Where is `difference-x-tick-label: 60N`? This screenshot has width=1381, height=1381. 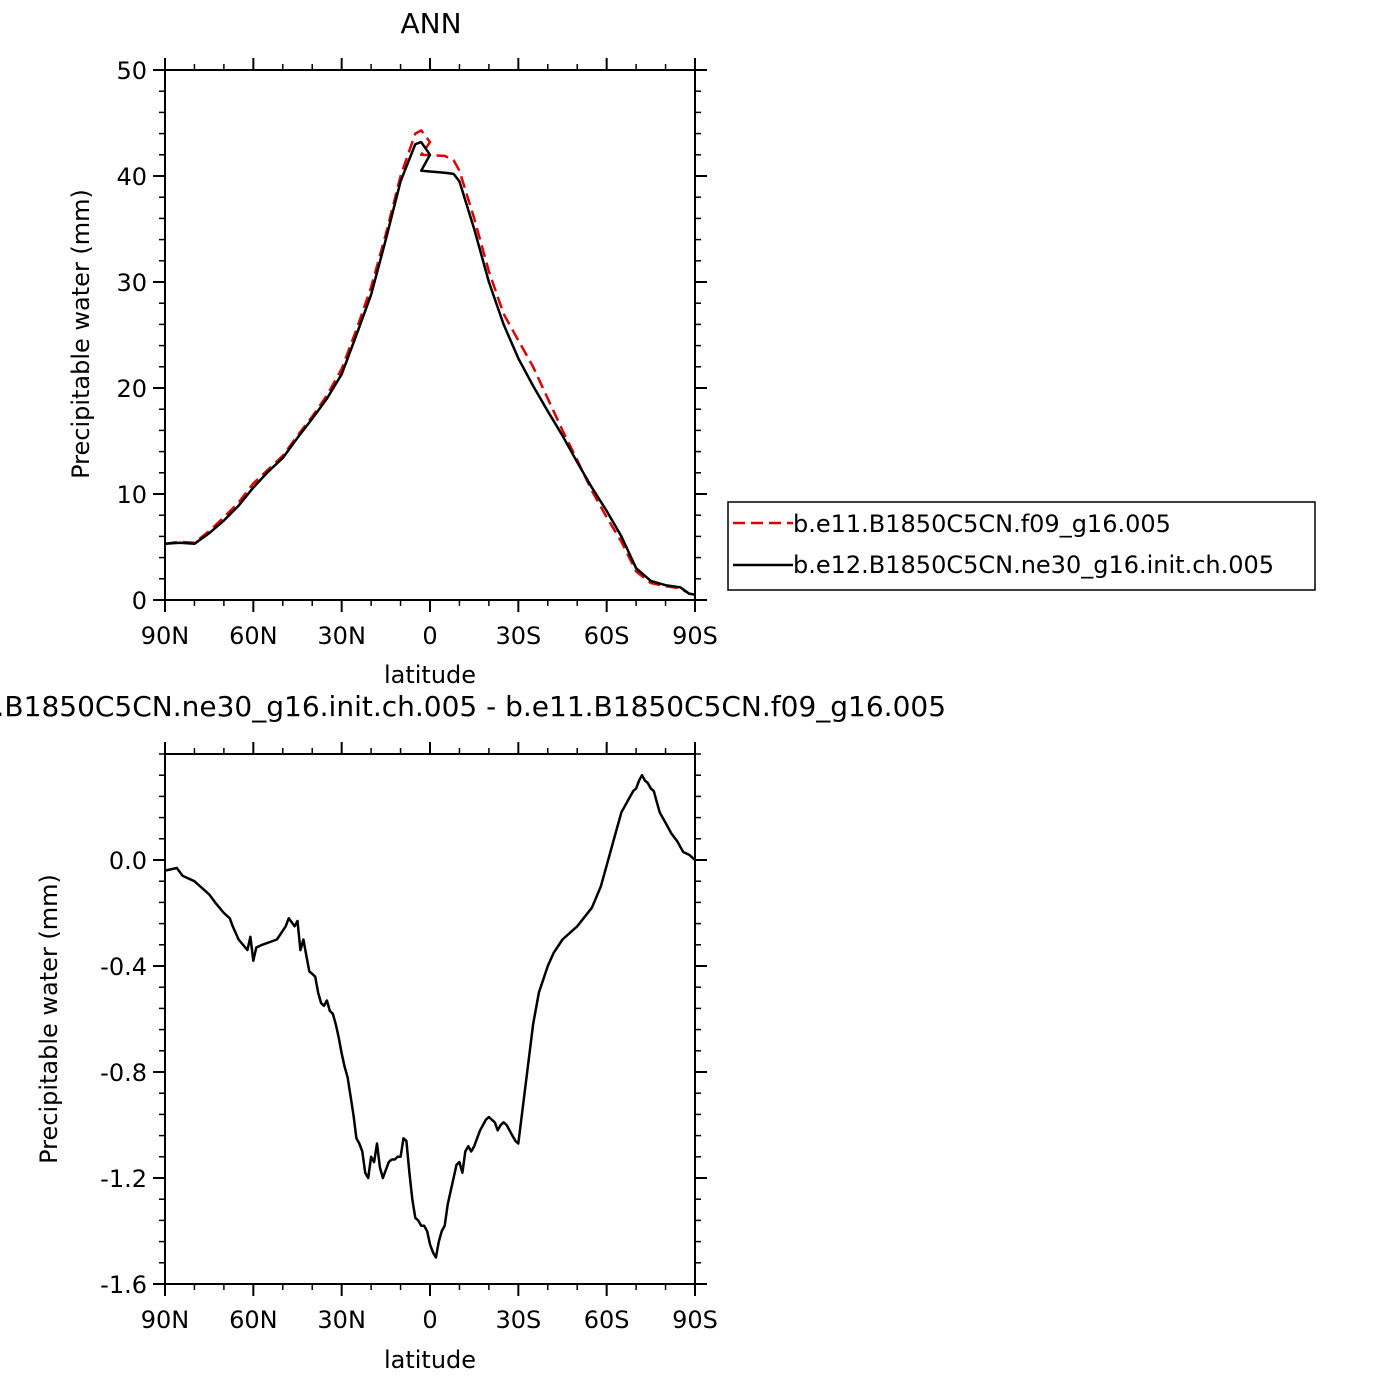 difference-x-tick-label: 60N is located at coordinates (253, 1320).